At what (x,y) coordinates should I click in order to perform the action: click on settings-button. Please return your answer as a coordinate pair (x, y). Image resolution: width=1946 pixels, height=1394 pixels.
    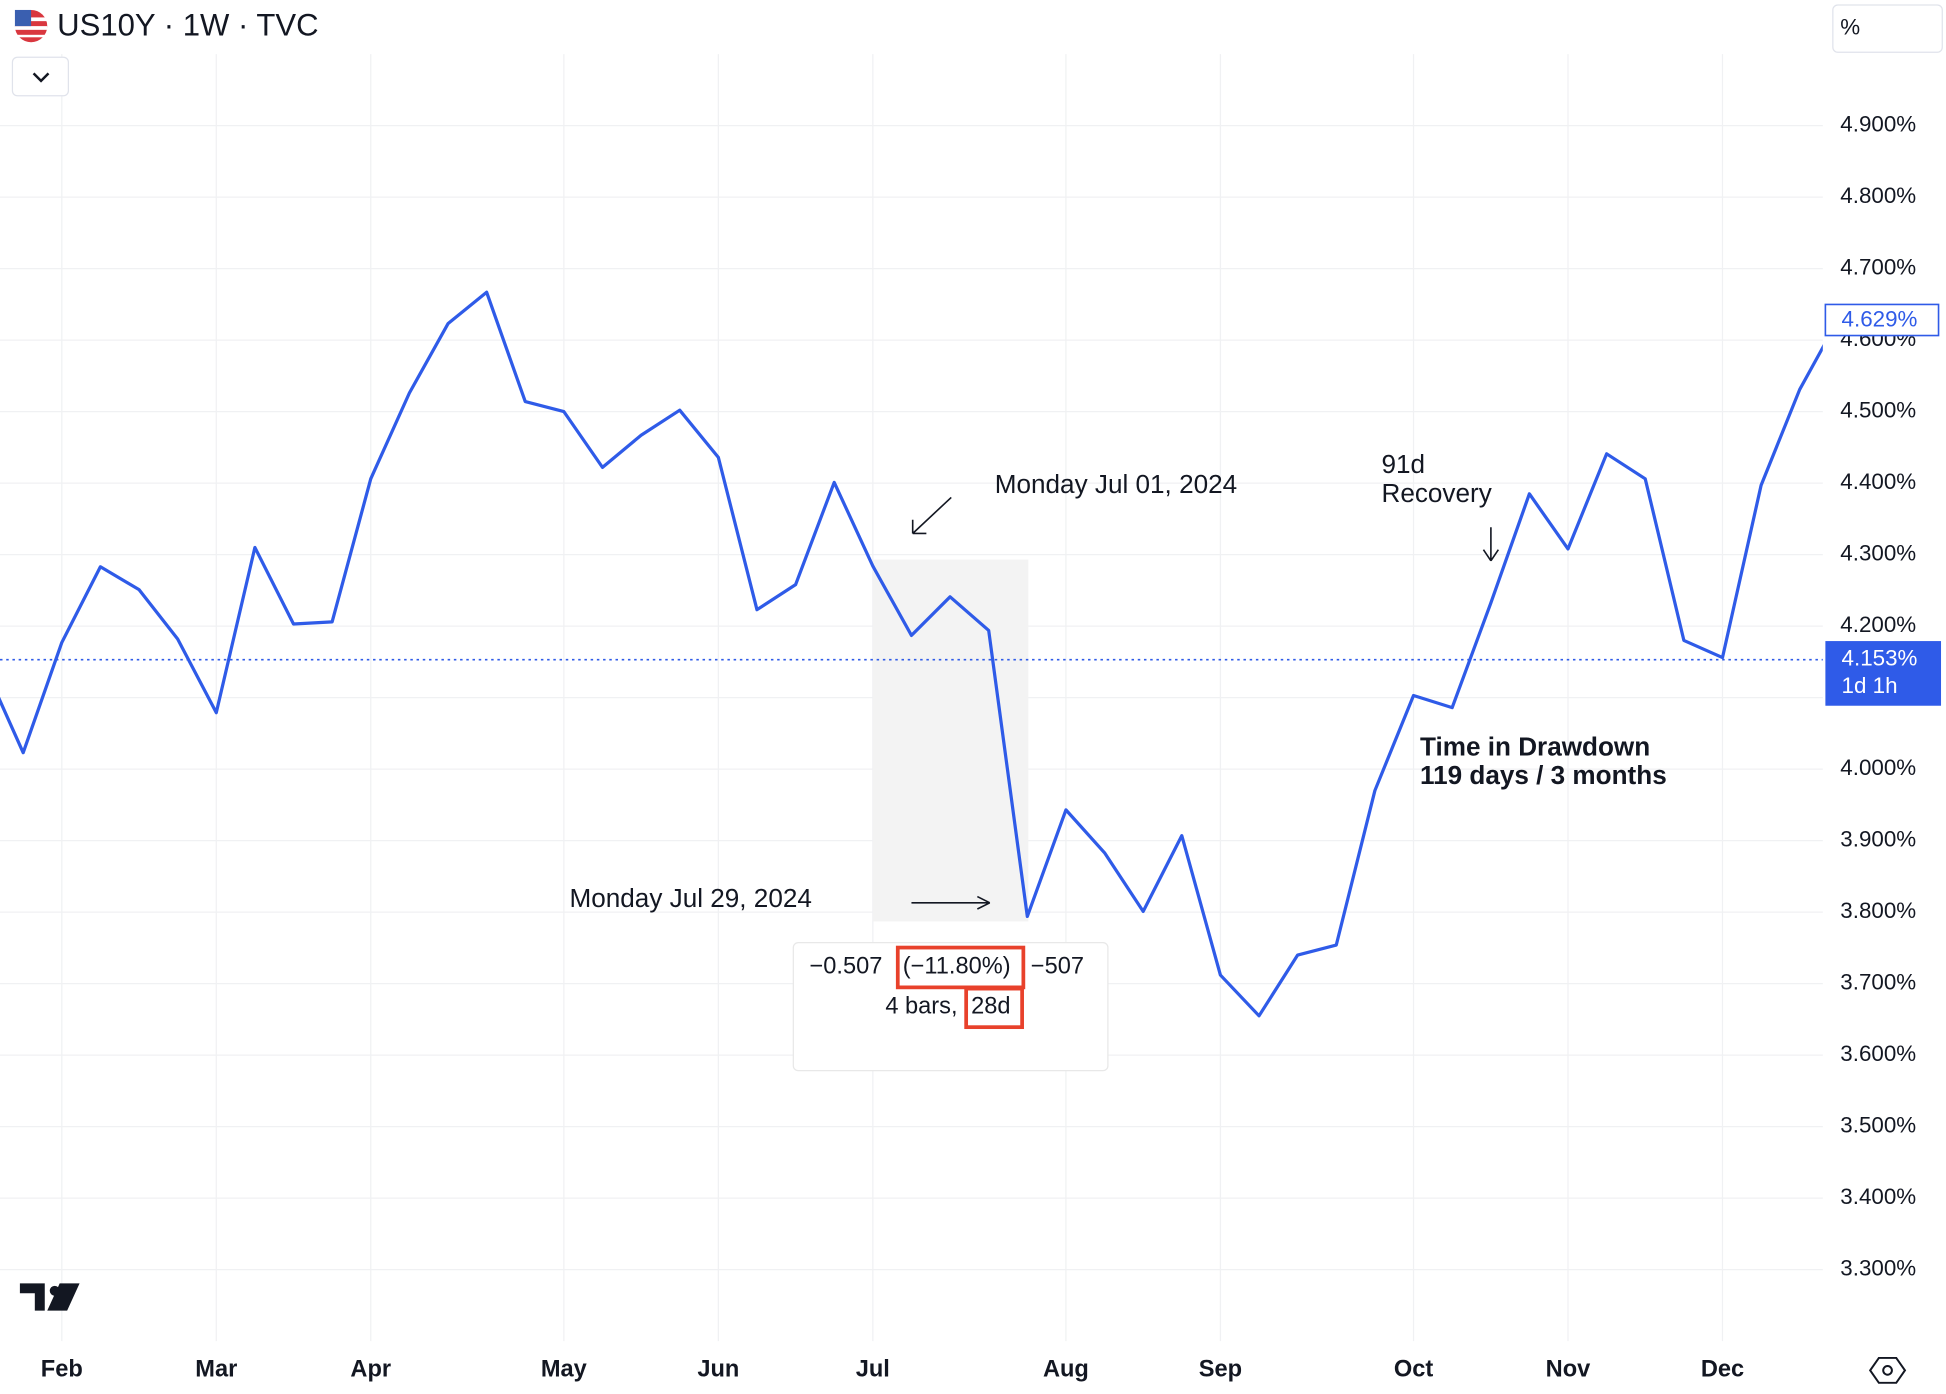
    Looking at the image, I should click on (1887, 1370).